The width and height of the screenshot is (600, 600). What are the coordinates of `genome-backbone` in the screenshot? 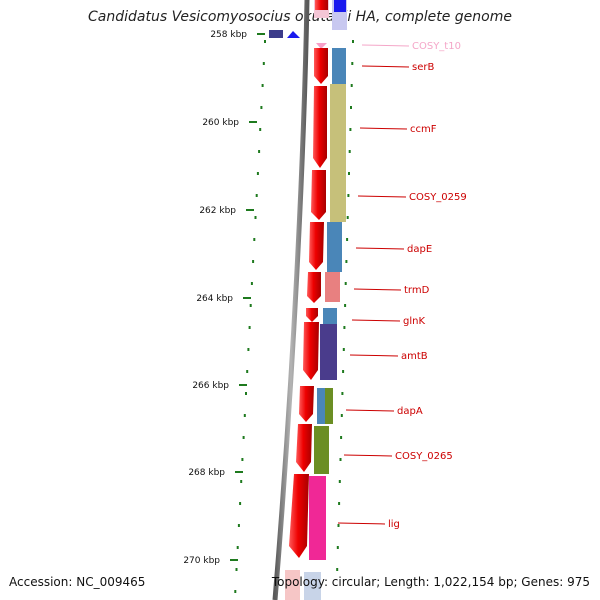 It's located at (291, 300).